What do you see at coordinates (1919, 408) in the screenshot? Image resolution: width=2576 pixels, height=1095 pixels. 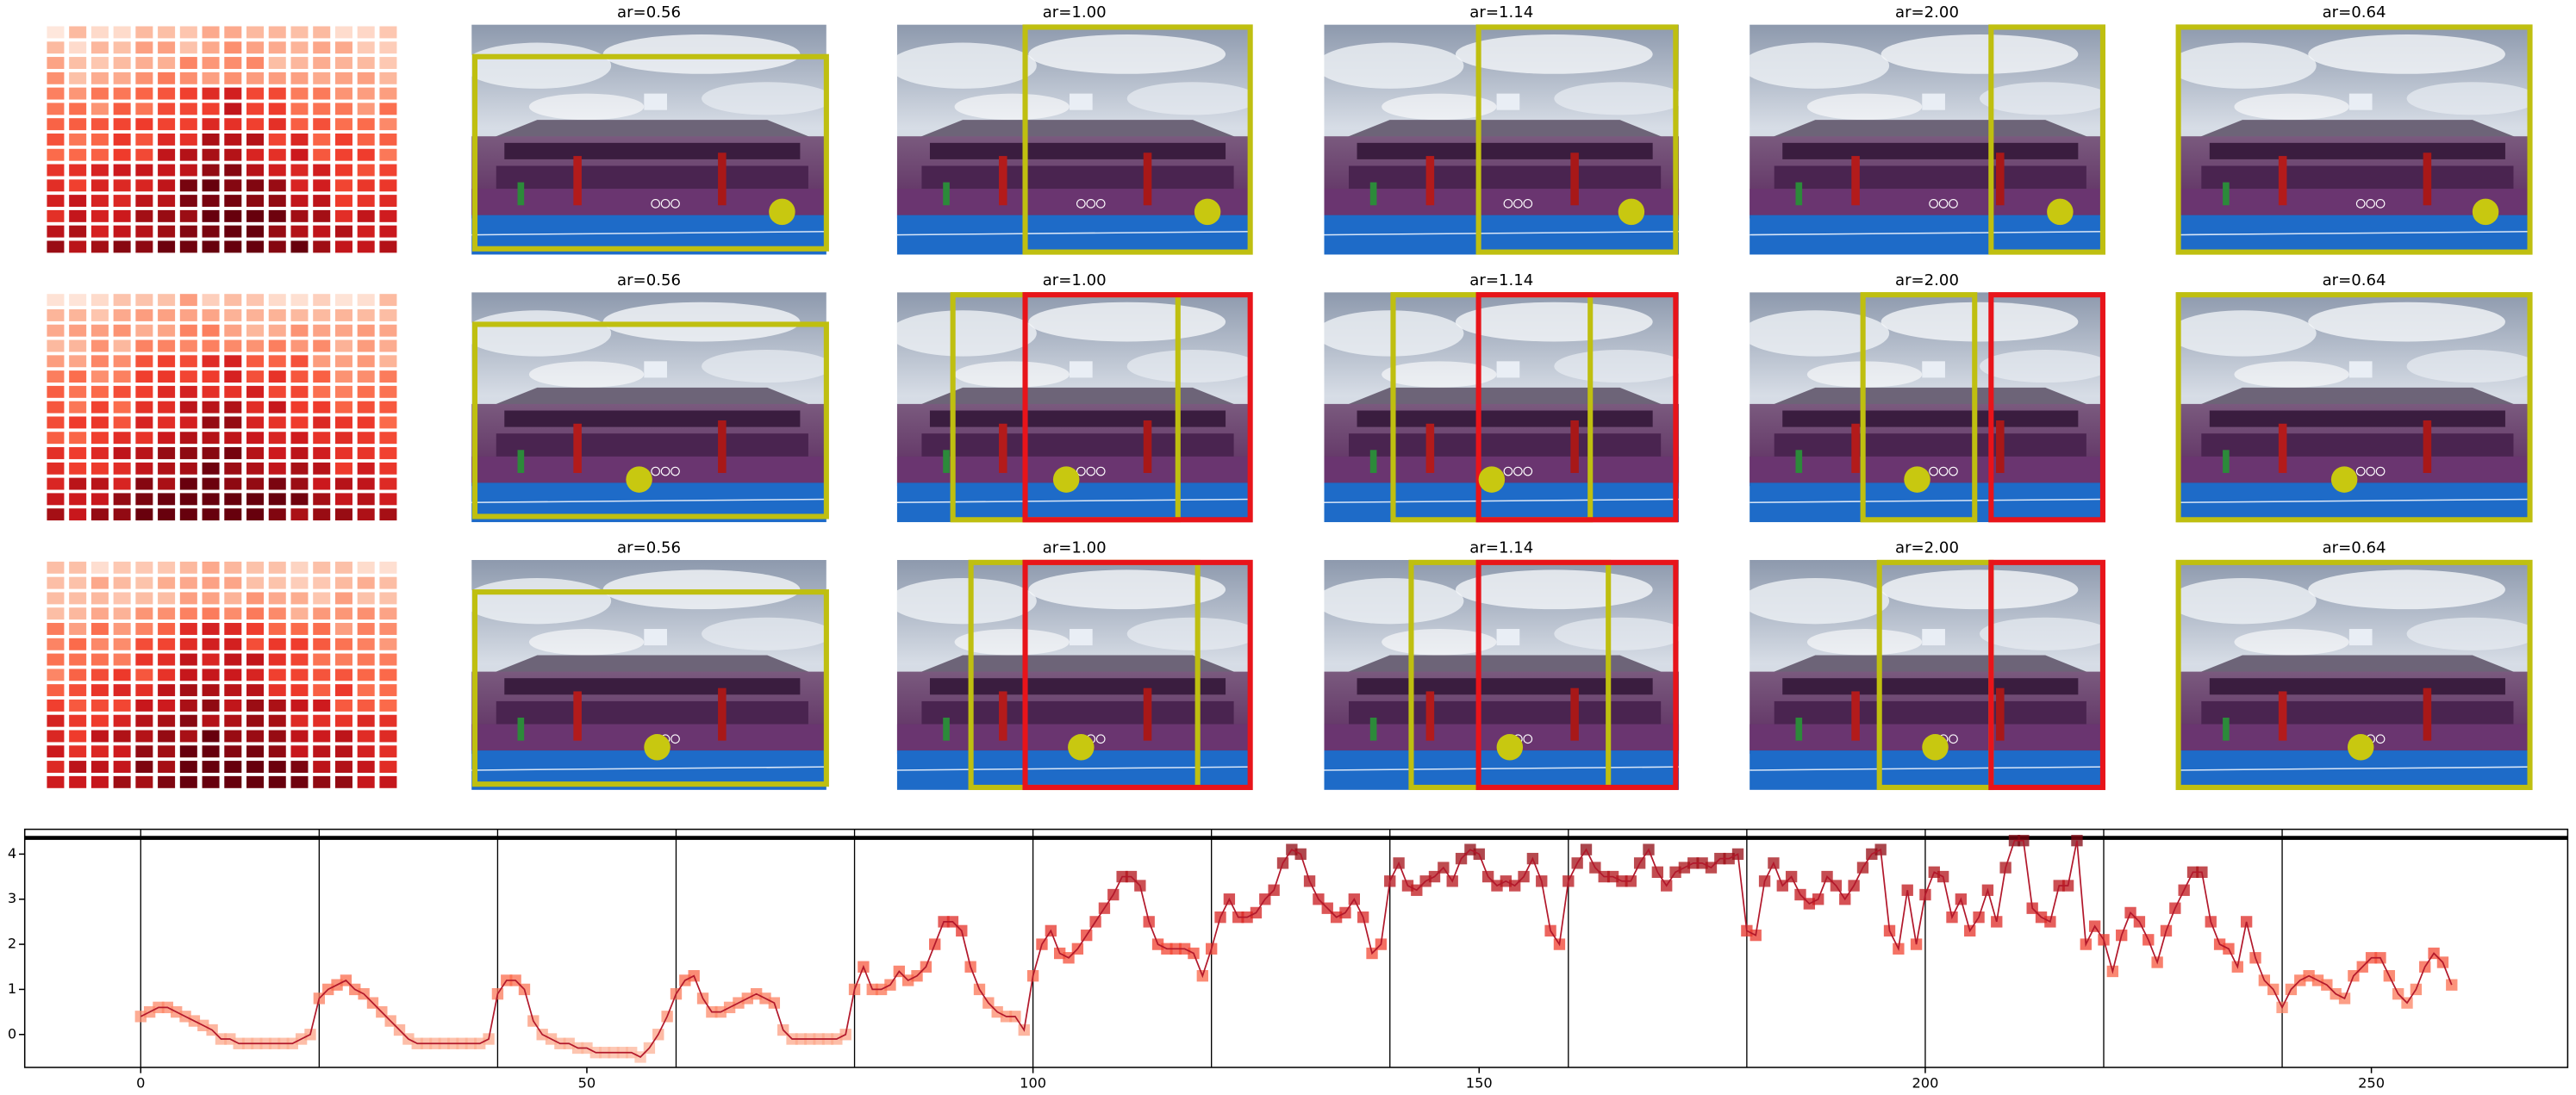 I see `crop-box` at bounding box center [1919, 408].